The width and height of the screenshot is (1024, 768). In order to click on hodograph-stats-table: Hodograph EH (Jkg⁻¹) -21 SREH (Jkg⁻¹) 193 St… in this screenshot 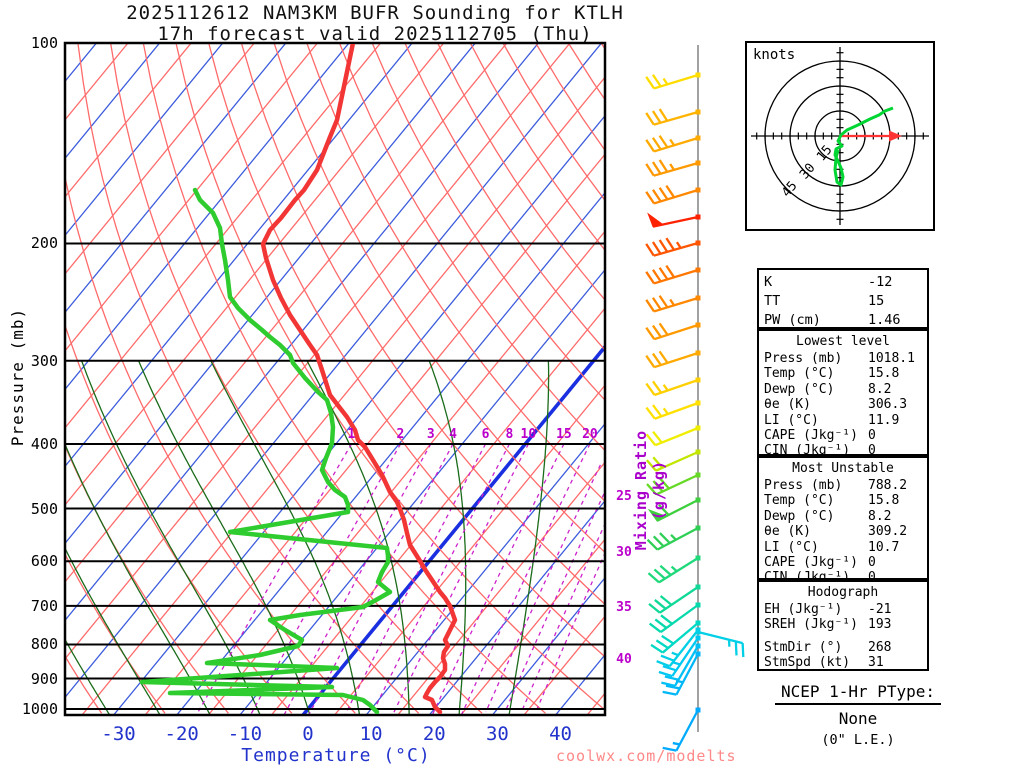, I will do `click(843, 625)`.